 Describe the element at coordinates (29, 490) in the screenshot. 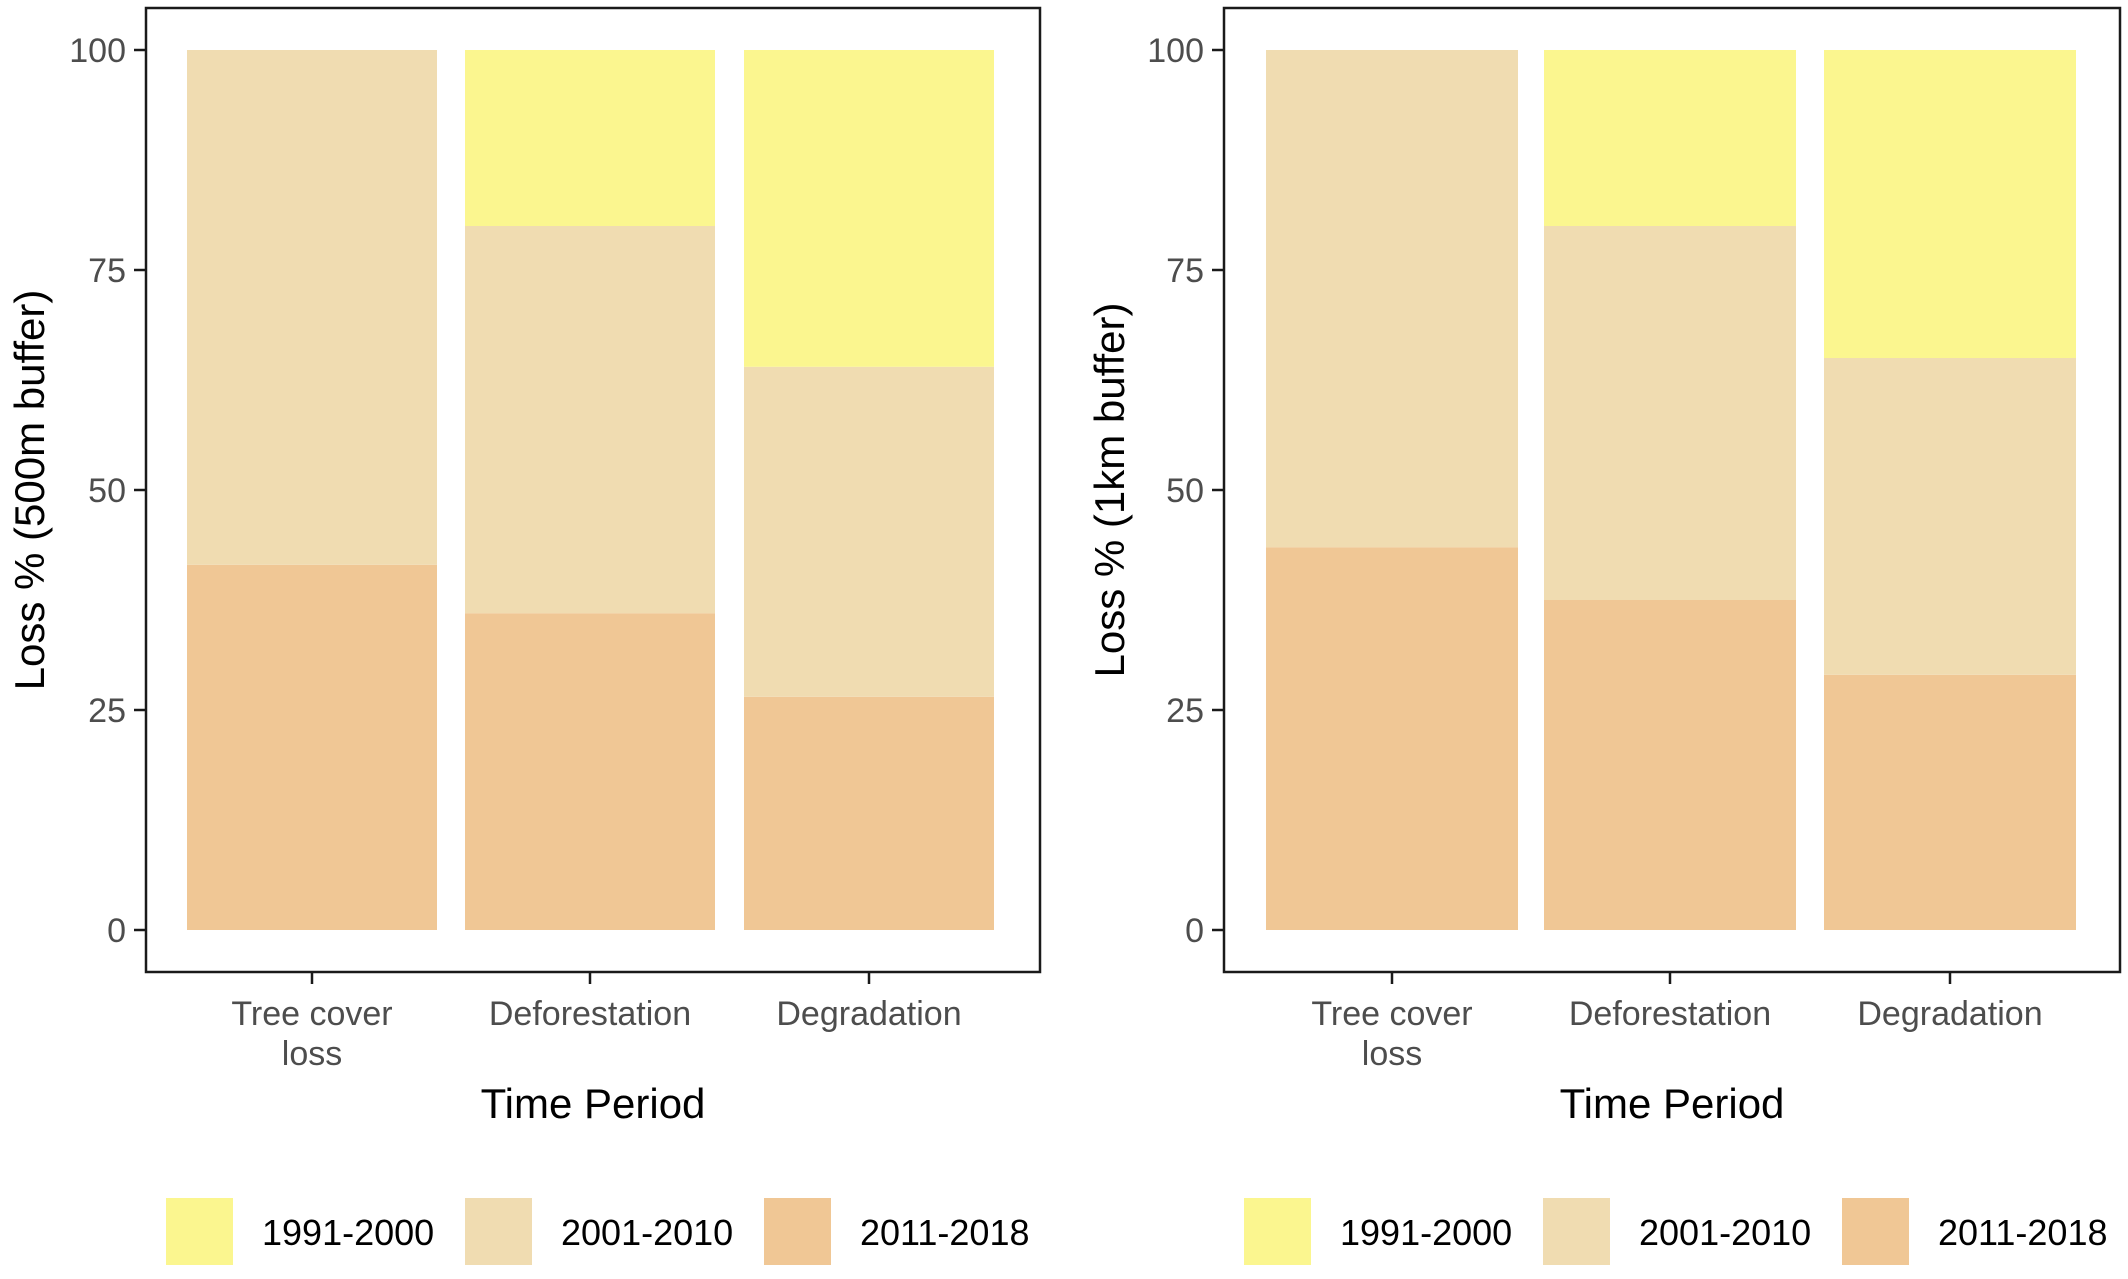

I see `y-axis-title: Loss % (500m buffer)` at that location.